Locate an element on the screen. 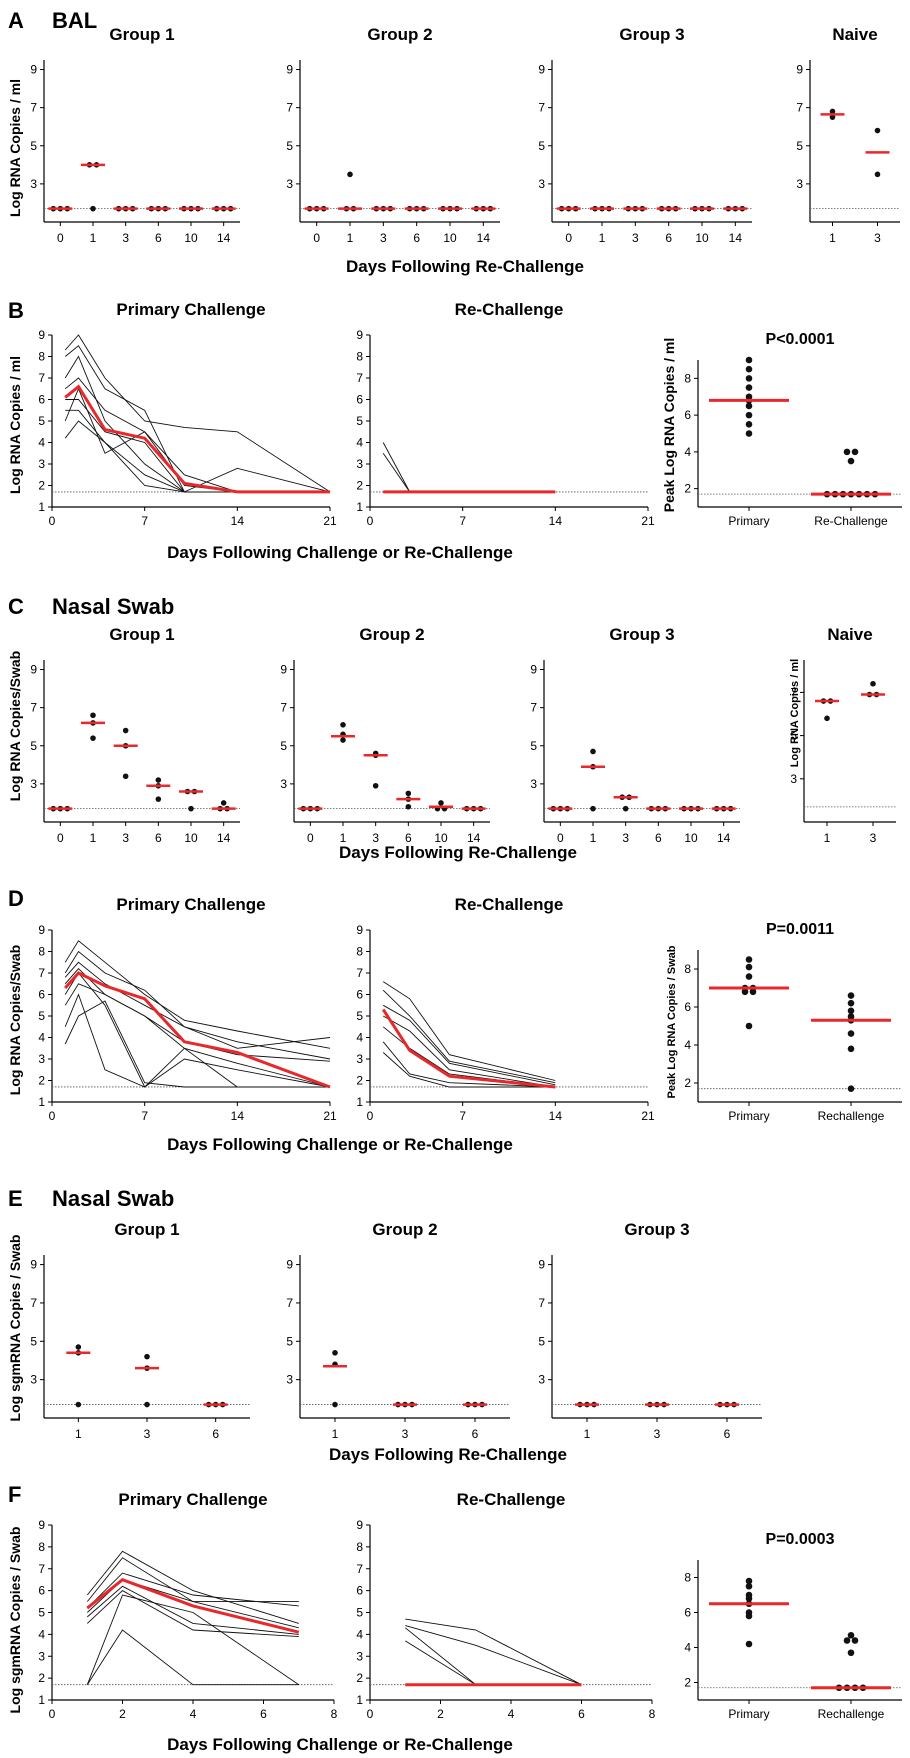  x-tick-label: 2 is located at coordinates (122, 1714).